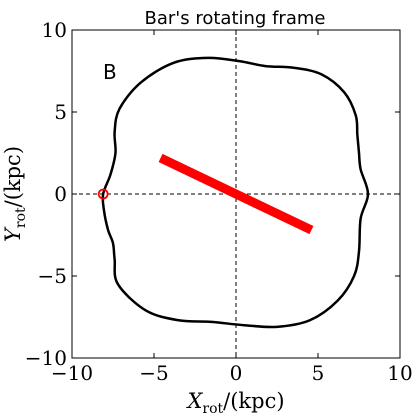  What do you see at coordinates (60, 194) in the screenshot?
I see `y-tick-label: 0` at bounding box center [60, 194].